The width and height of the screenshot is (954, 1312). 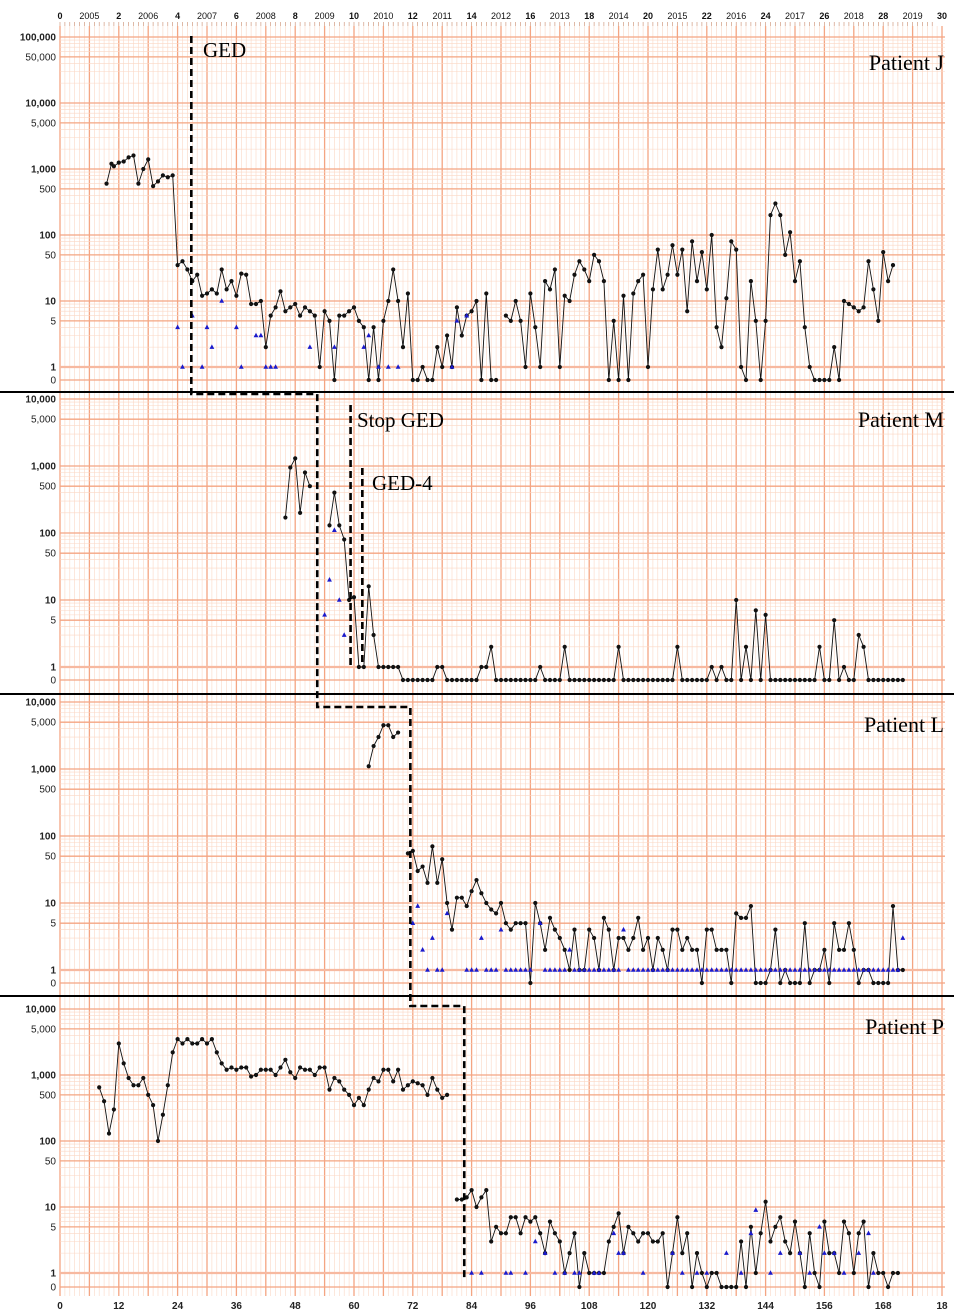 What do you see at coordinates (883, 16) in the screenshot?
I see `top-tick-label: 28` at bounding box center [883, 16].